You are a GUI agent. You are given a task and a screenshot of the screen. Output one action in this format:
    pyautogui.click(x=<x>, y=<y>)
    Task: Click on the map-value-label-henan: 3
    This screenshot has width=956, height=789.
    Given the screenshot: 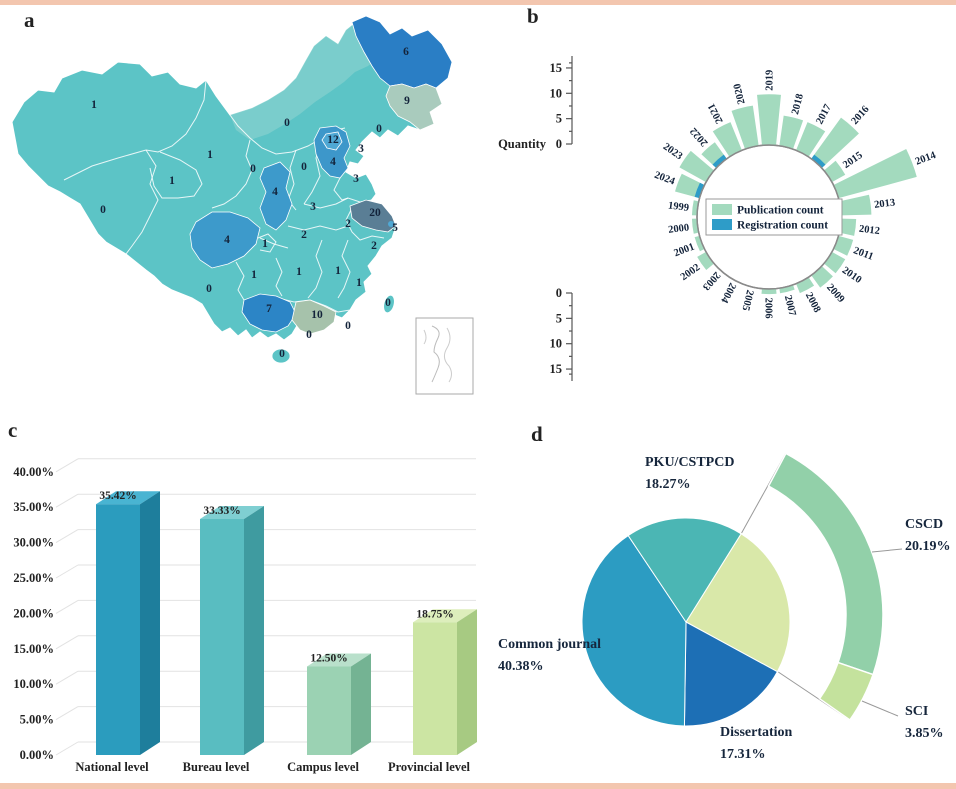 What is the action you would take?
    pyautogui.click(x=313, y=207)
    